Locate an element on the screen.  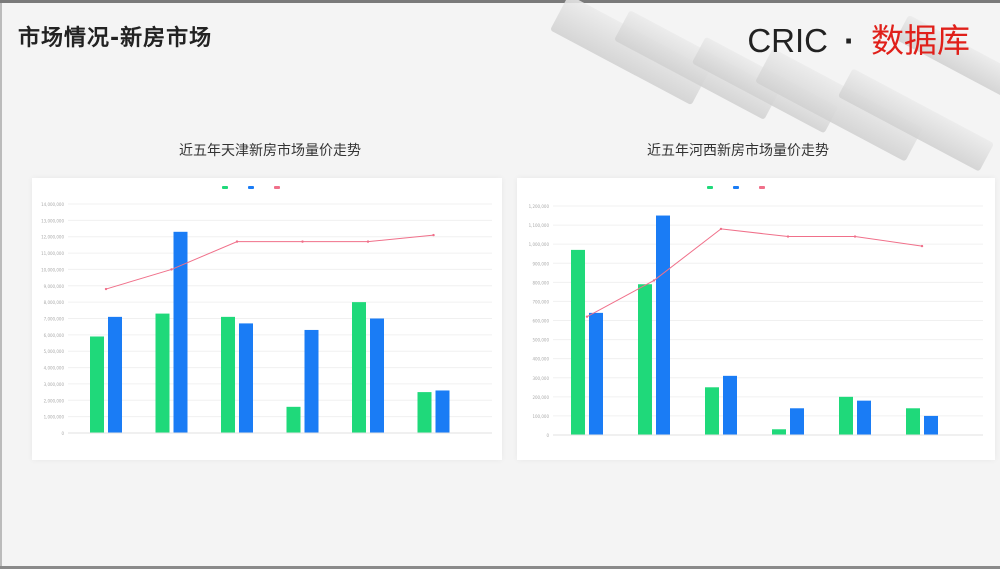
y-tick-label: 1,100,000 is located at coordinates (539, 225).